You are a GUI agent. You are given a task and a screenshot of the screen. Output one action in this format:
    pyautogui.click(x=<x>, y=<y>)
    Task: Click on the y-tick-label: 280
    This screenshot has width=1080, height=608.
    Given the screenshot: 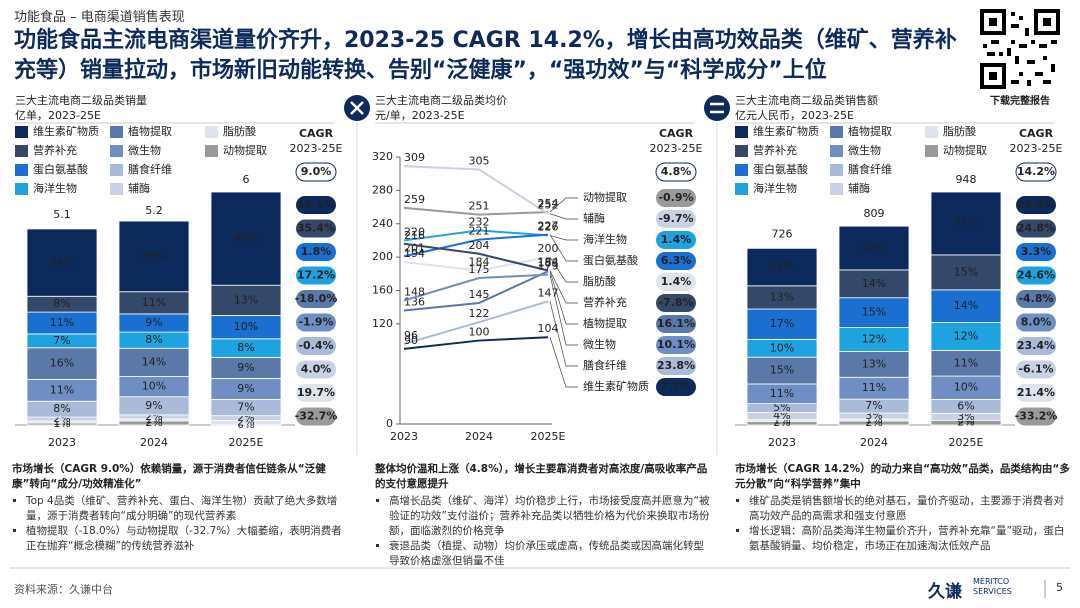 What is the action you would take?
    pyautogui.click(x=382, y=189)
    